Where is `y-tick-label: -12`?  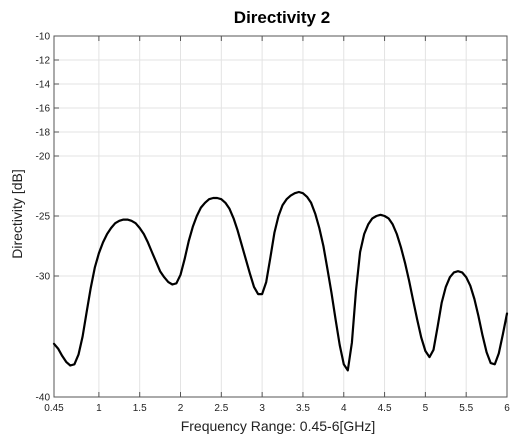
y-tick-label: -12 is located at coordinates (43, 61).